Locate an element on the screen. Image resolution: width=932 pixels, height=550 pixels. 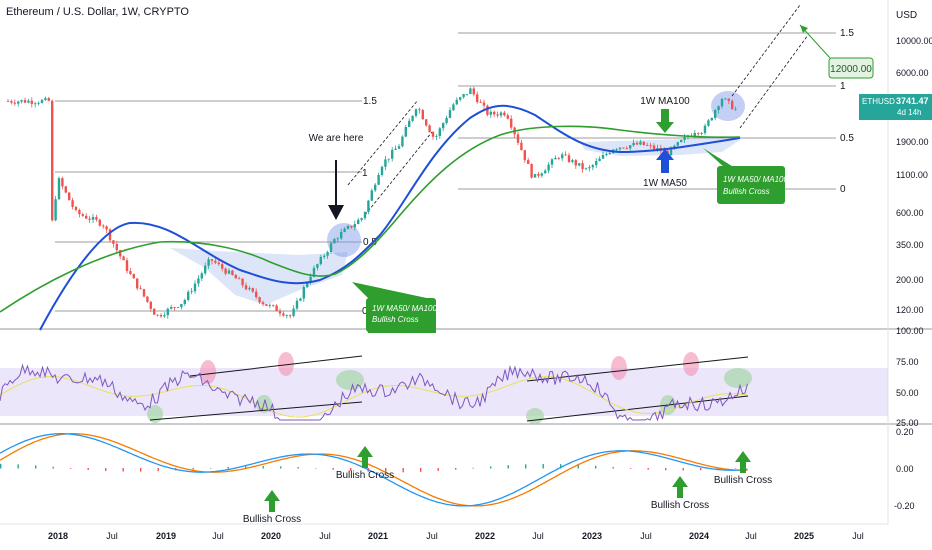
x-tick-label: 2024 is located at coordinates (699, 536).